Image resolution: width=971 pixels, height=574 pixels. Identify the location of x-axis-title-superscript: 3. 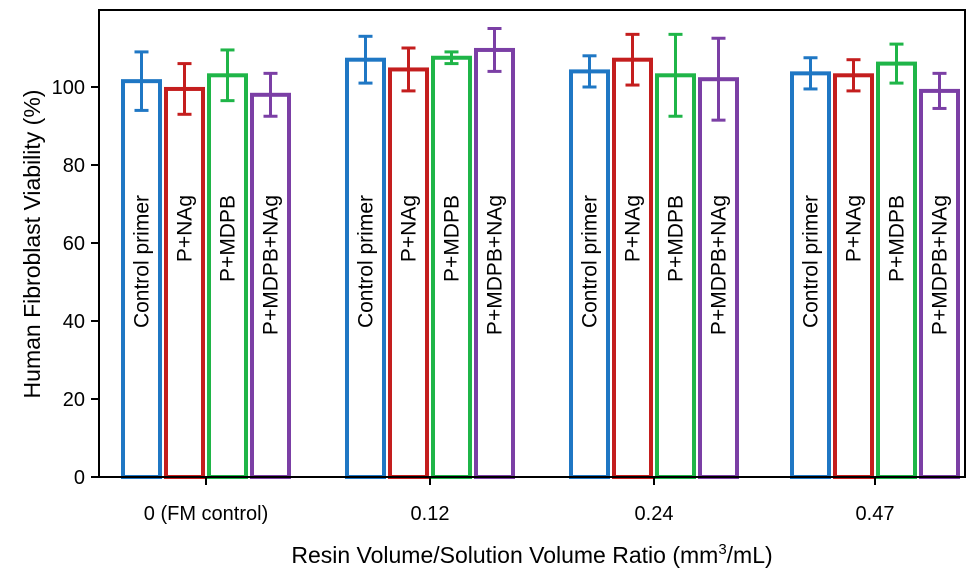
(722, 549).